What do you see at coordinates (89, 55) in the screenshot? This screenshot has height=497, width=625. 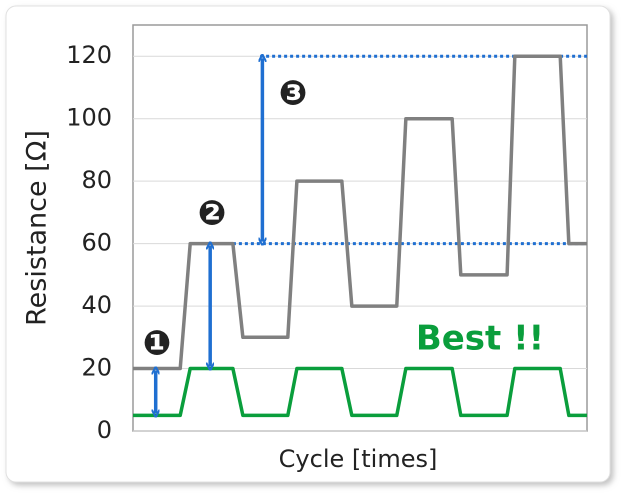 I see `y-tick-label: 120` at bounding box center [89, 55].